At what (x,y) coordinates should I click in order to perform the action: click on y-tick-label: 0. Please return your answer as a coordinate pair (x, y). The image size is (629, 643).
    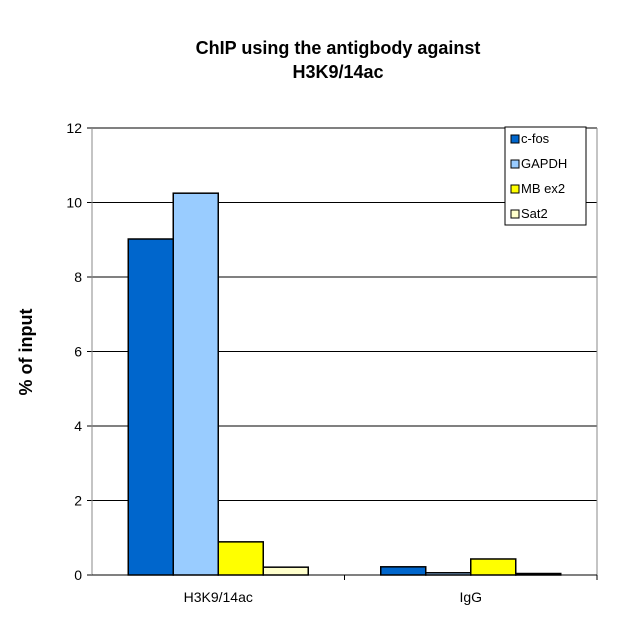
    Looking at the image, I should click on (78, 575).